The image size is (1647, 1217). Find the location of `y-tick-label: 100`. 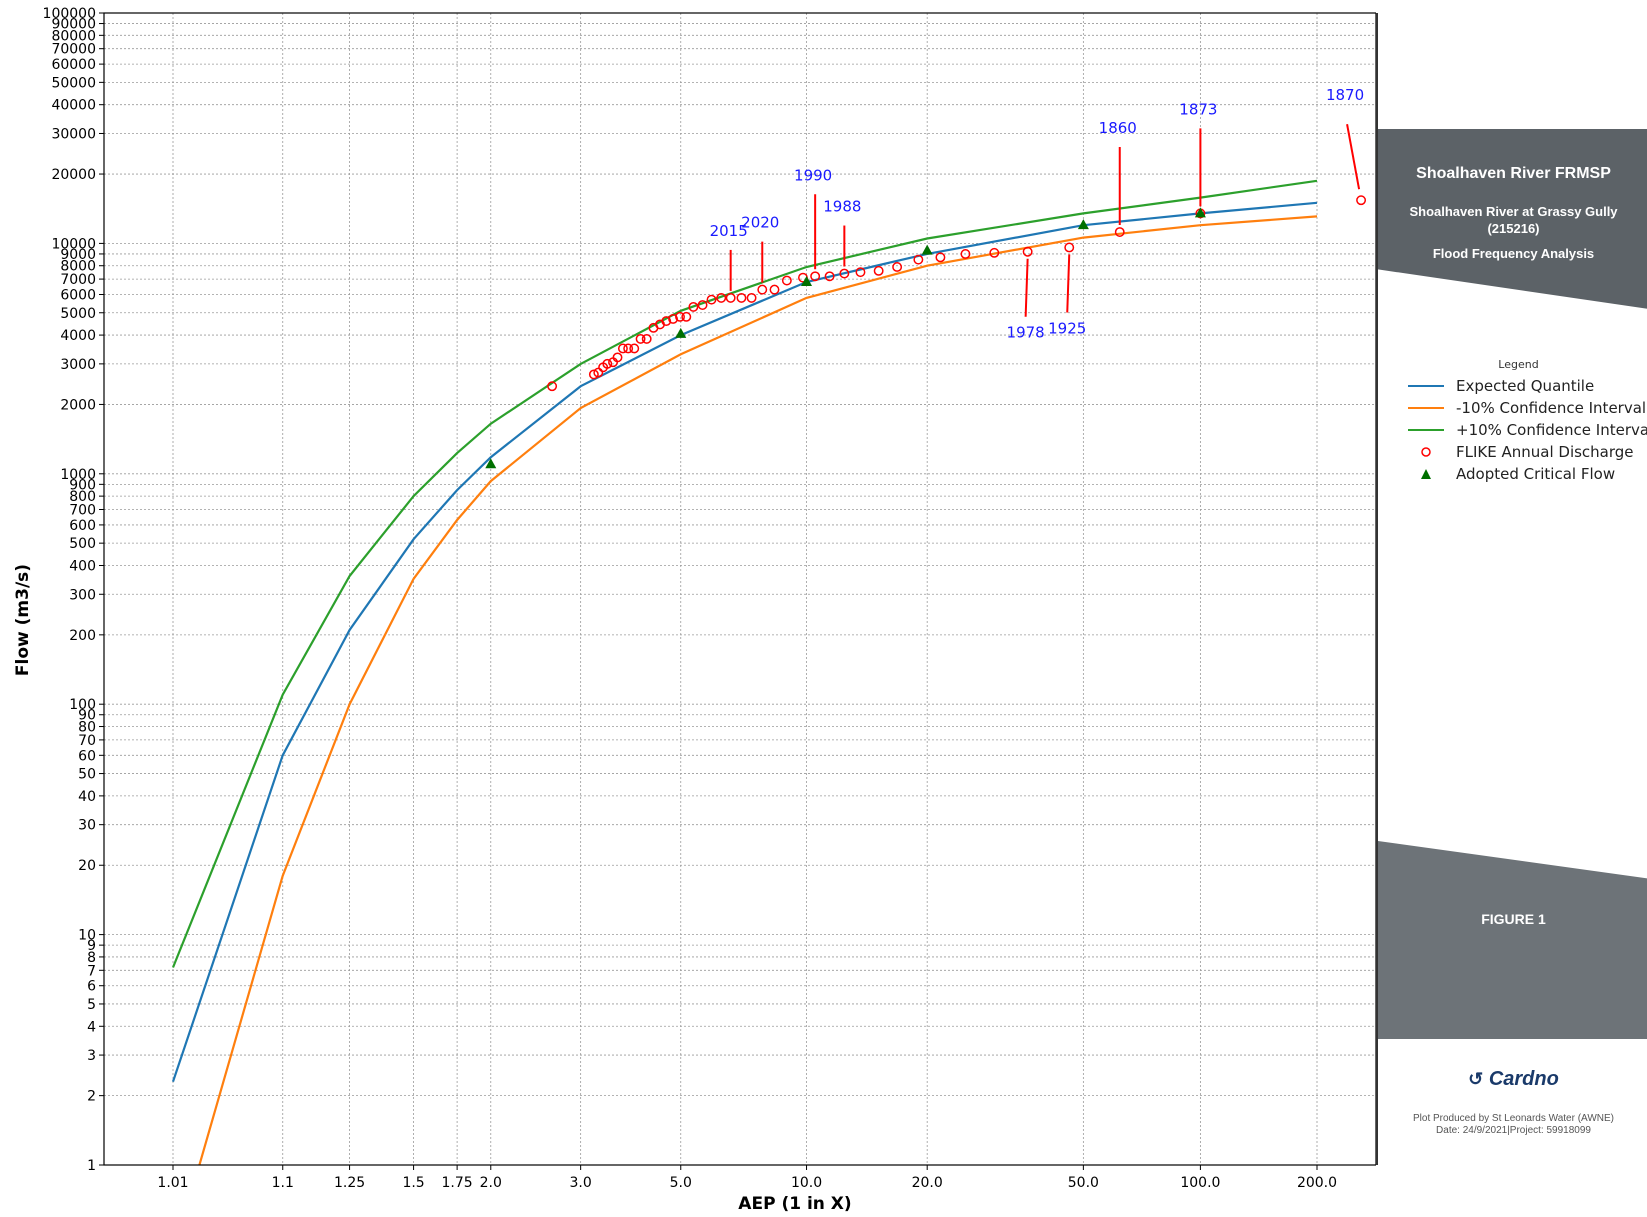

y-tick-label: 100 is located at coordinates (82, 705).